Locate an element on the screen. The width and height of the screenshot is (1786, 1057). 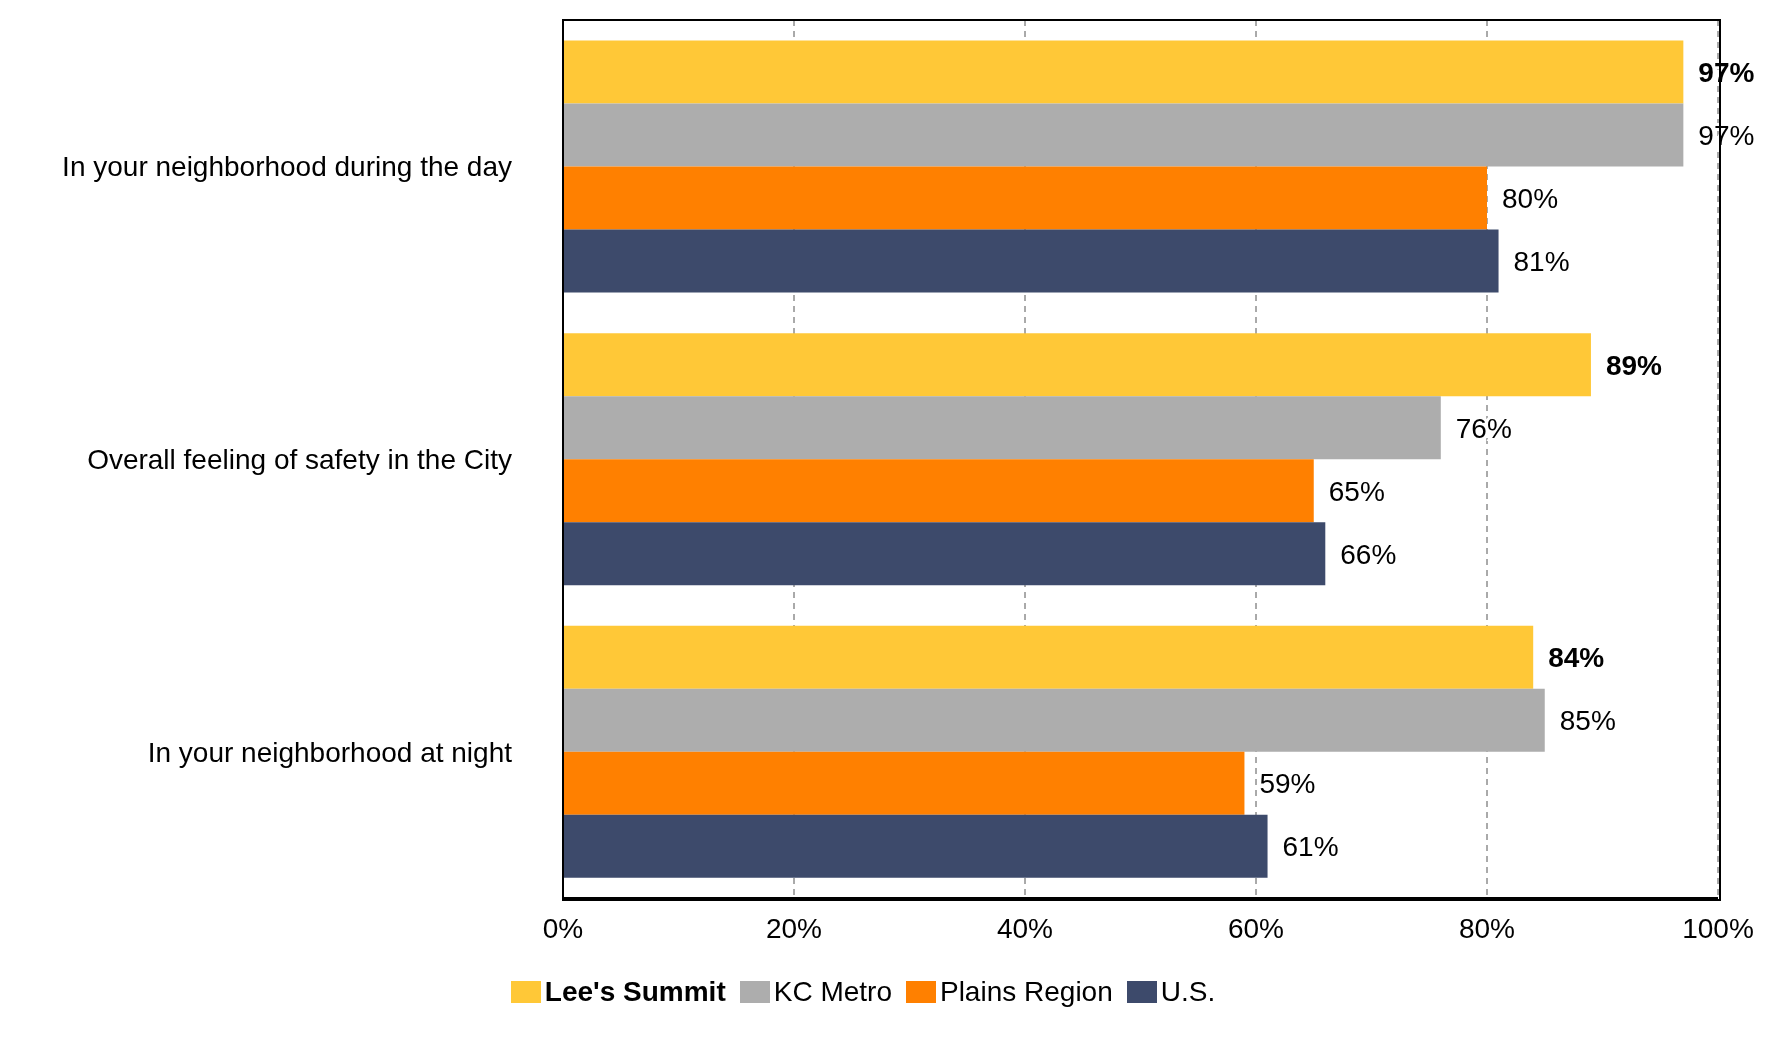
x-tick-label: 40% is located at coordinates (1025, 928).